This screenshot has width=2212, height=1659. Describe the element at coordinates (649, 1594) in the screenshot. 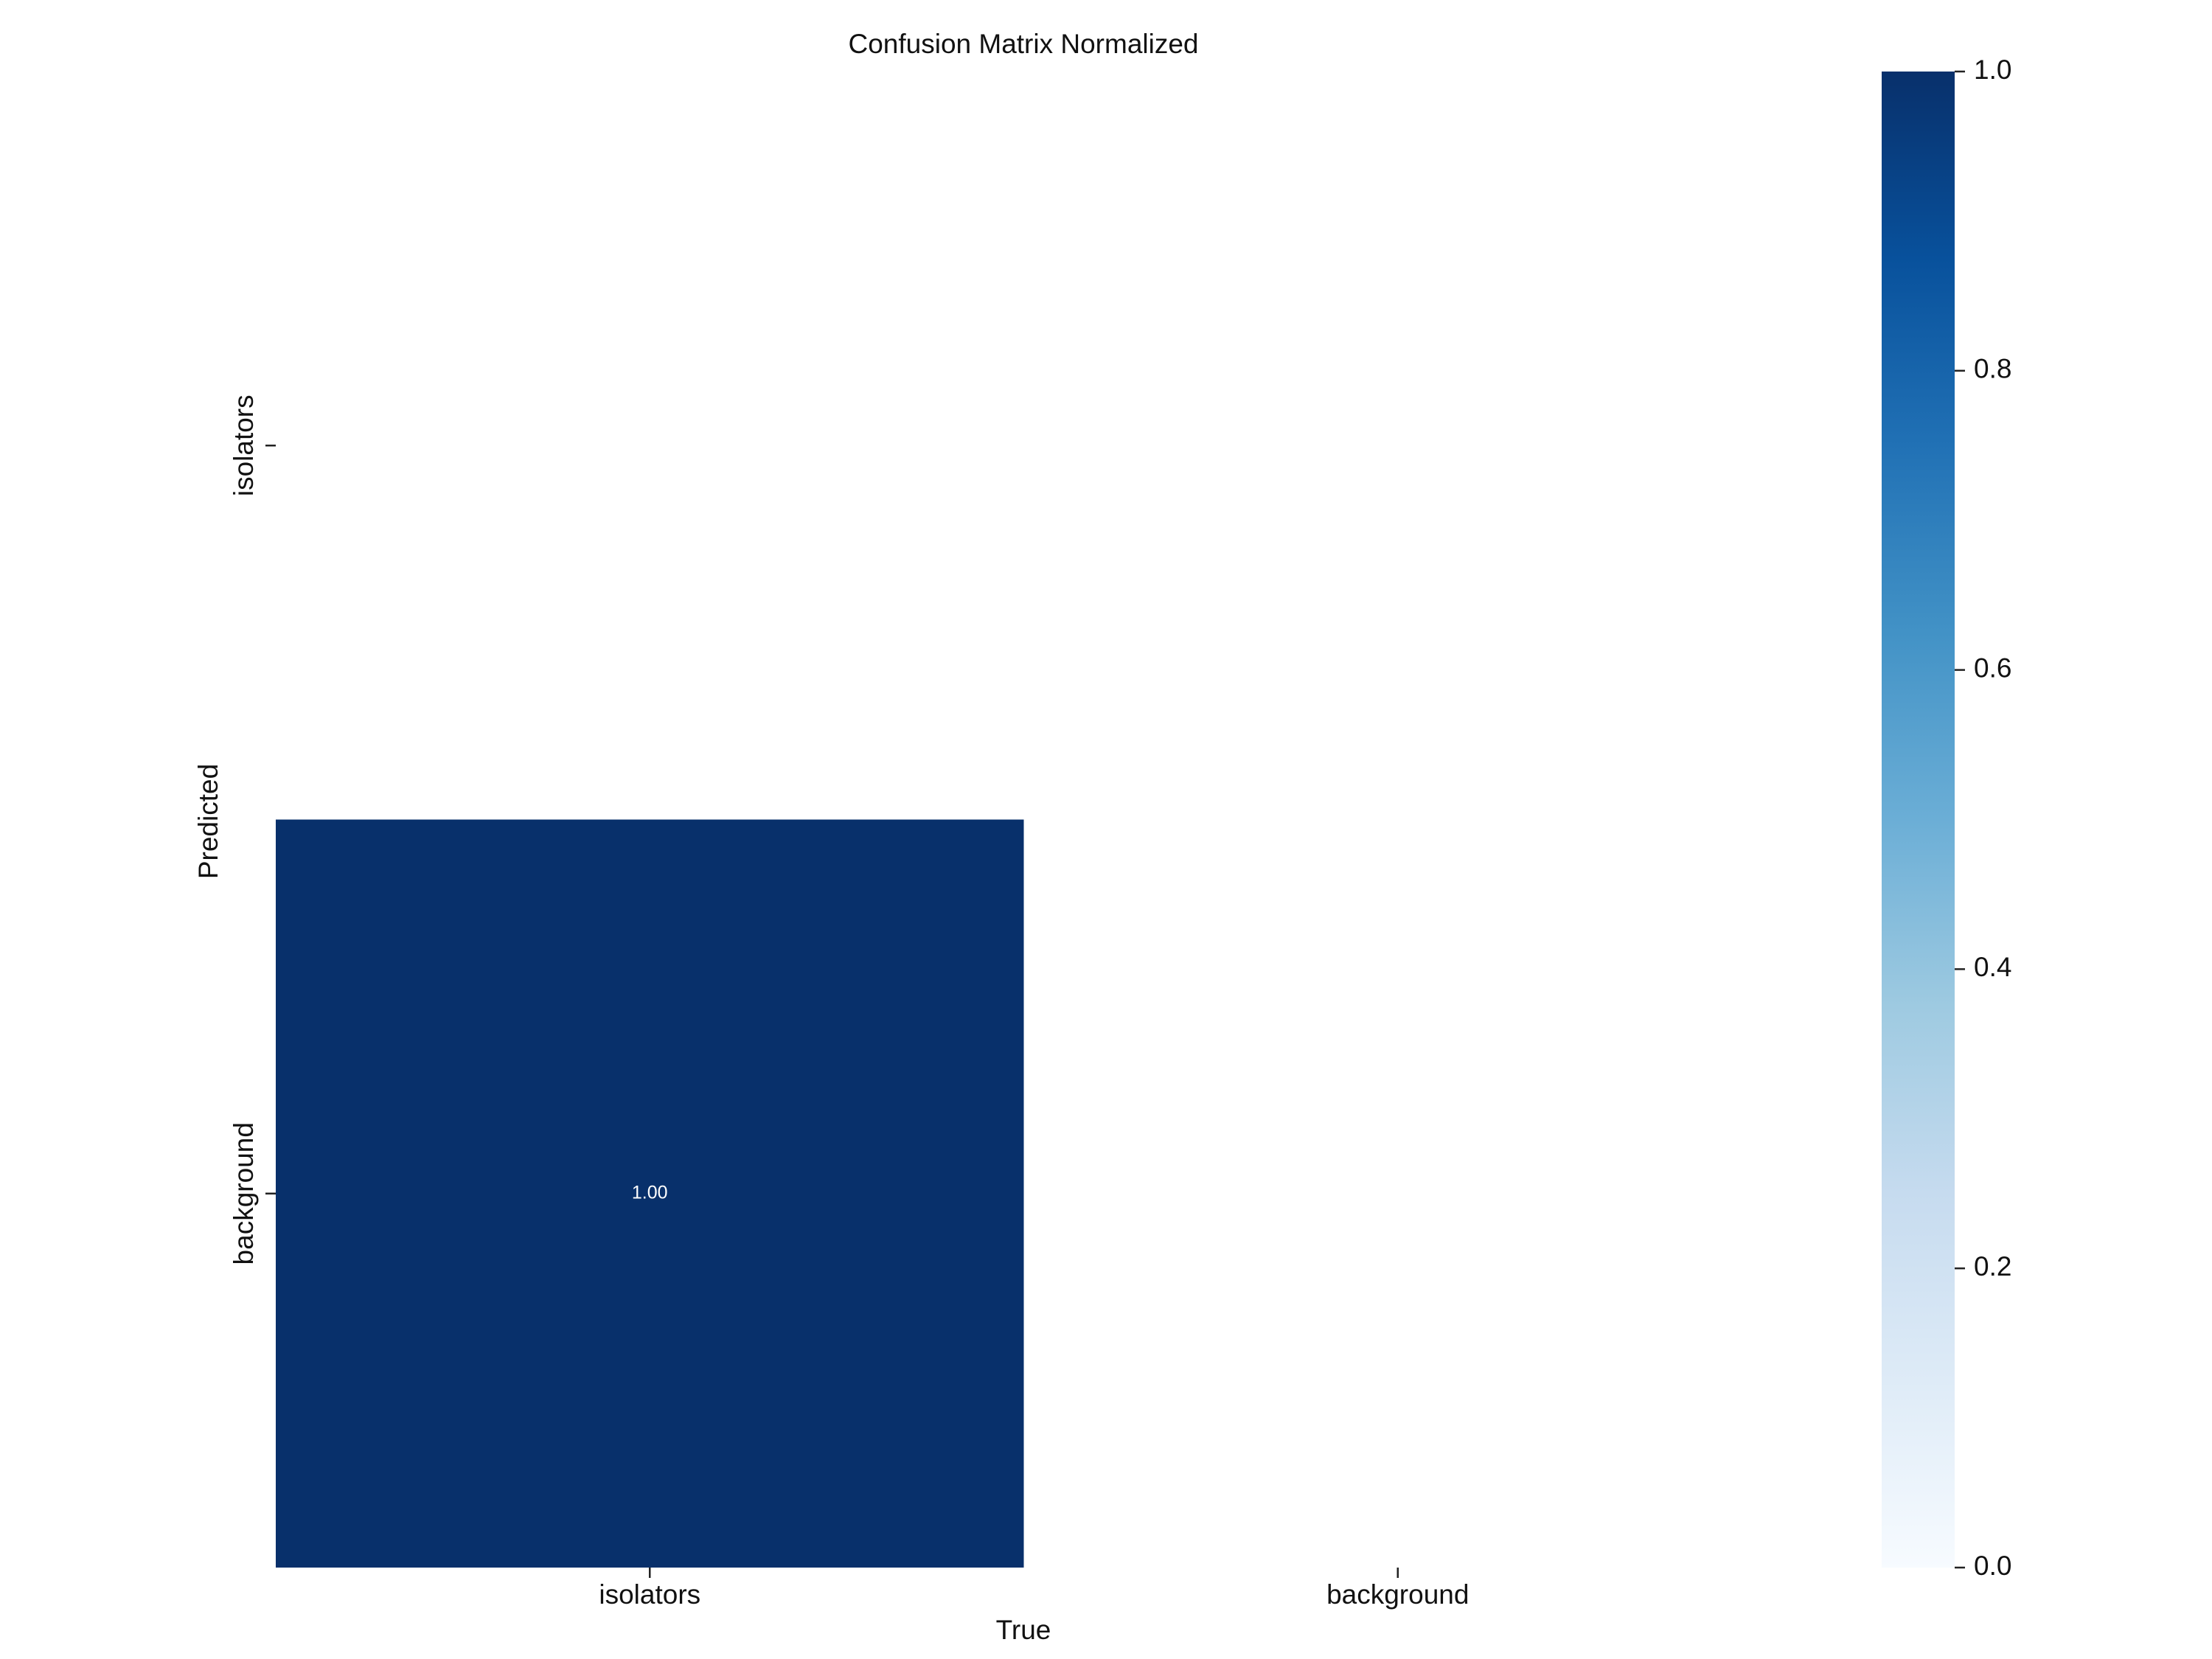

I see `x-tick-label: isolators` at that location.